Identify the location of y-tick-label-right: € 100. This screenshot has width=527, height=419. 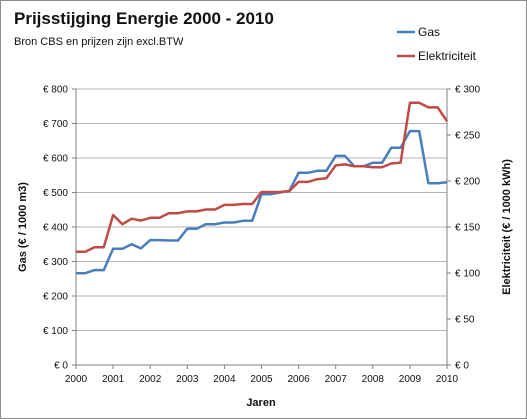
(467, 274).